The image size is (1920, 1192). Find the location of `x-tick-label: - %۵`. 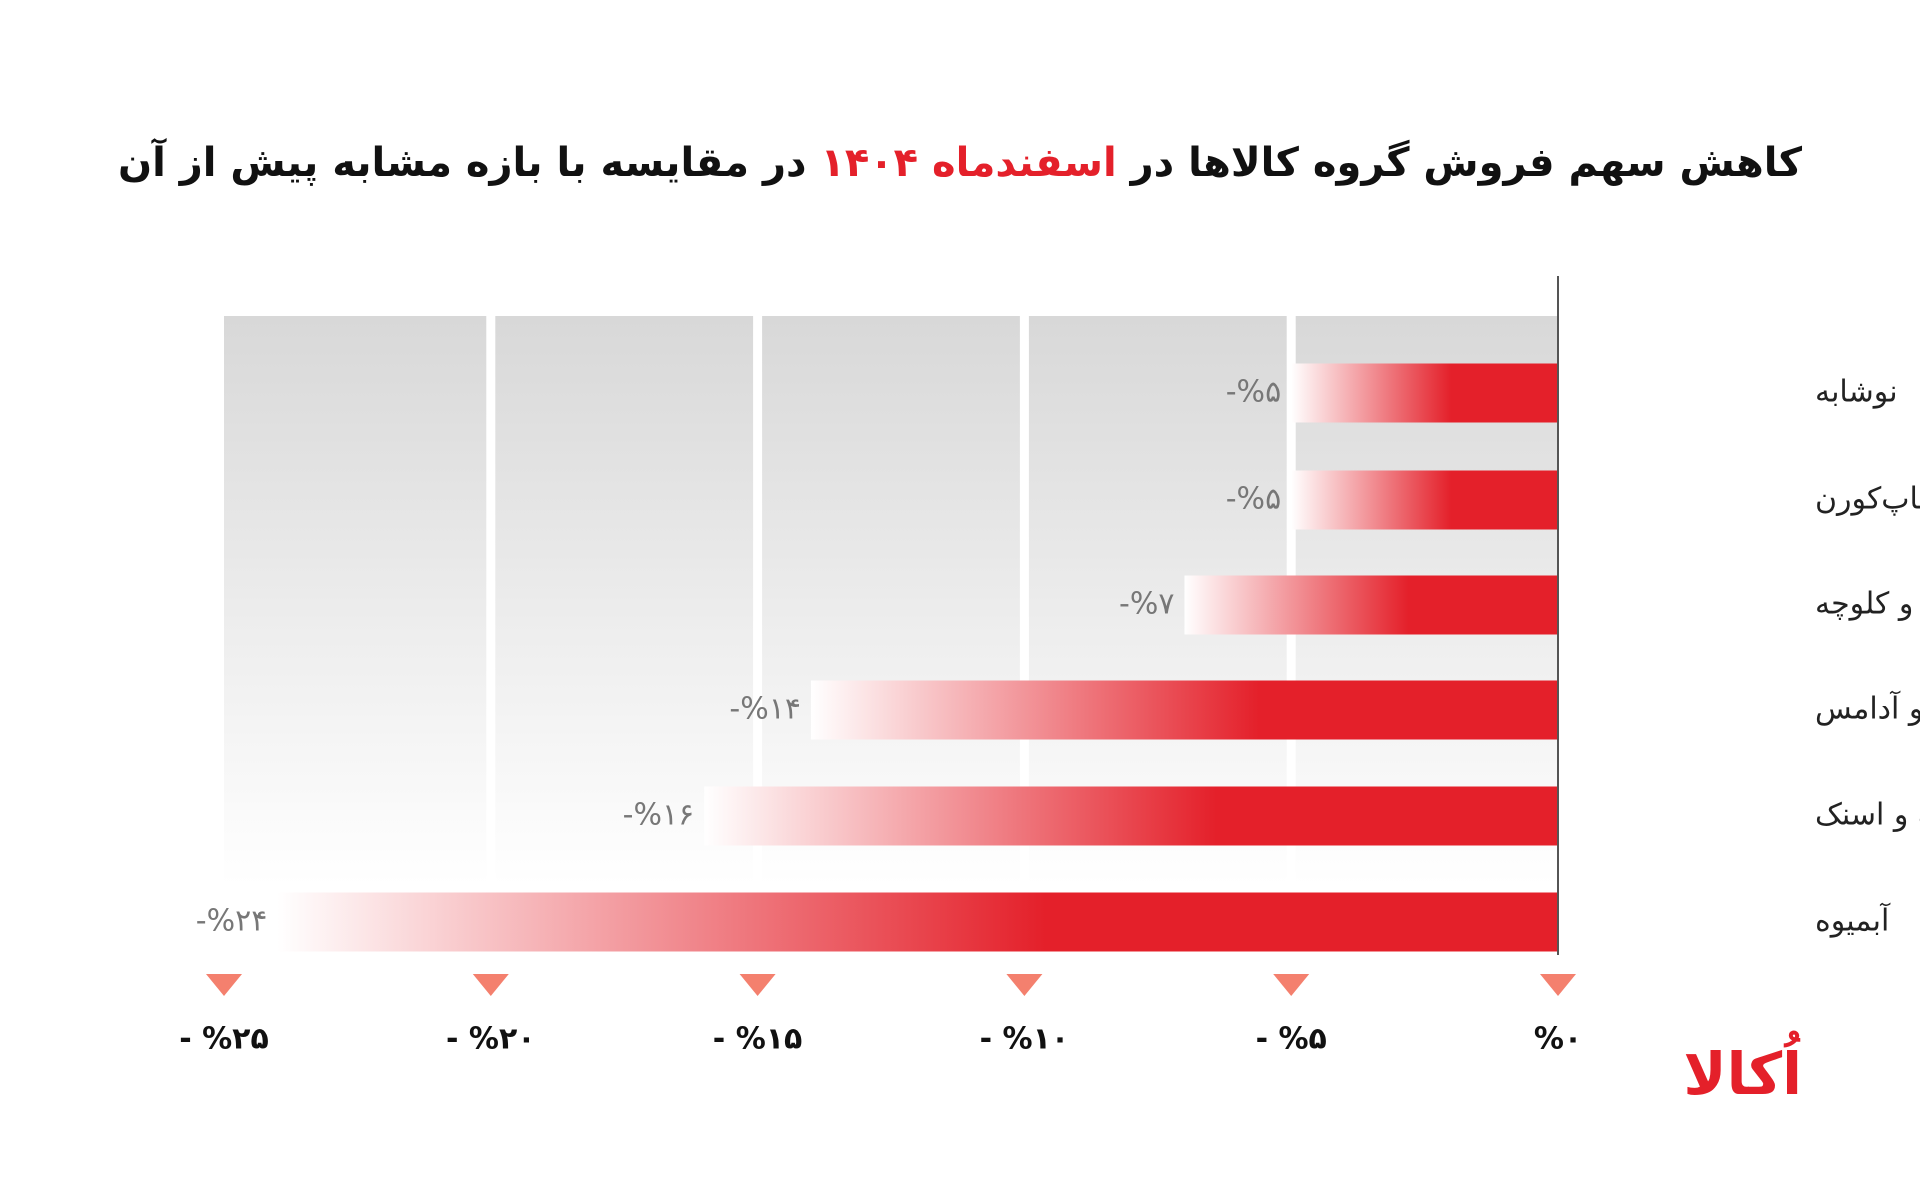

x-tick-label: - %۵ is located at coordinates (1291, 1039).